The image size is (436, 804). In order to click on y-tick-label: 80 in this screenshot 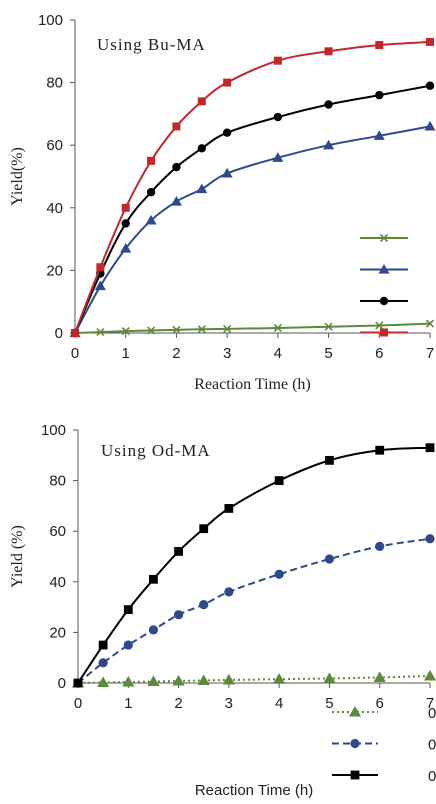, I will do `click(54, 83)`.